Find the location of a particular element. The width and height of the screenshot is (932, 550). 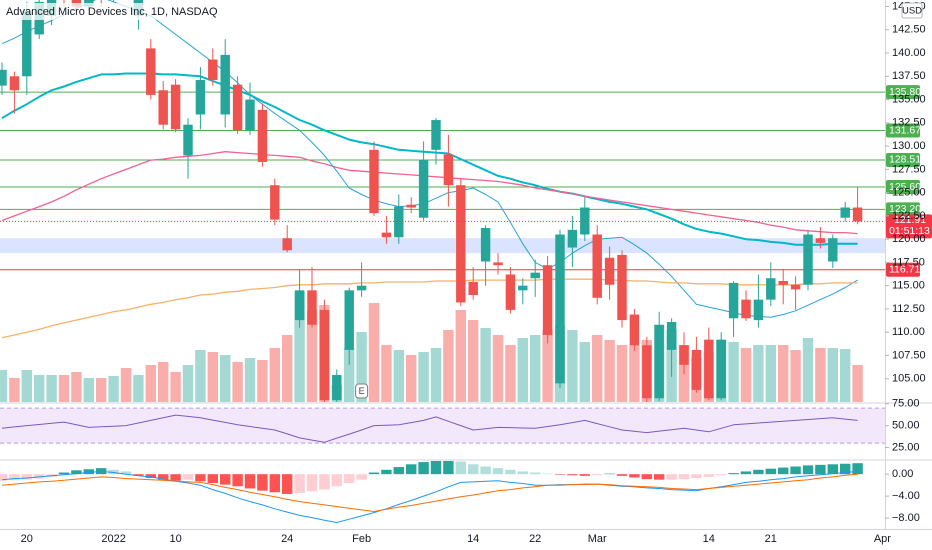

zone is located at coordinates (442, 246).